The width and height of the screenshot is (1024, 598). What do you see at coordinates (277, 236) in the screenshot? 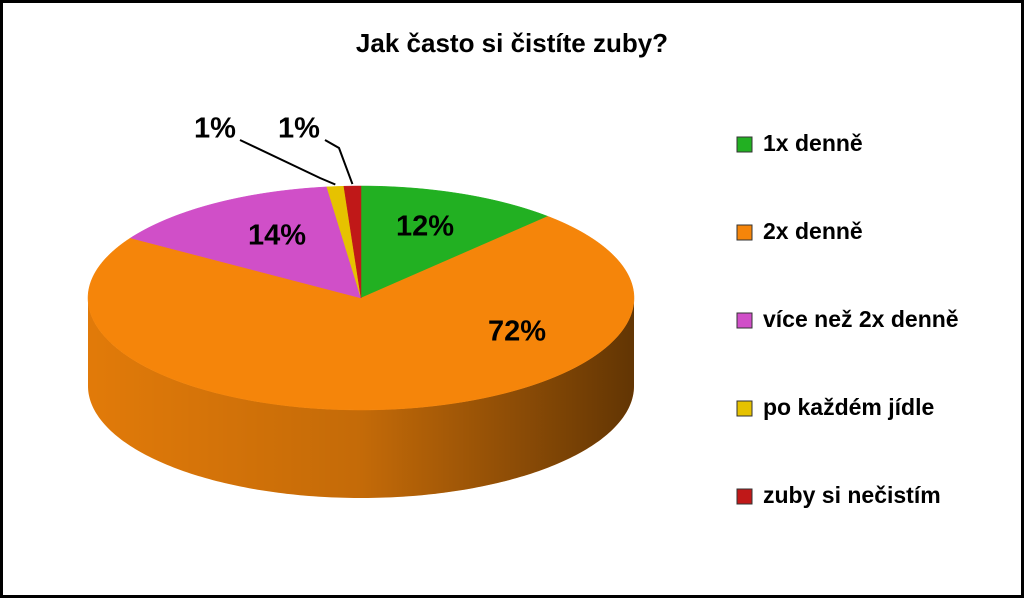
I see `data-label: 14%` at bounding box center [277, 236].